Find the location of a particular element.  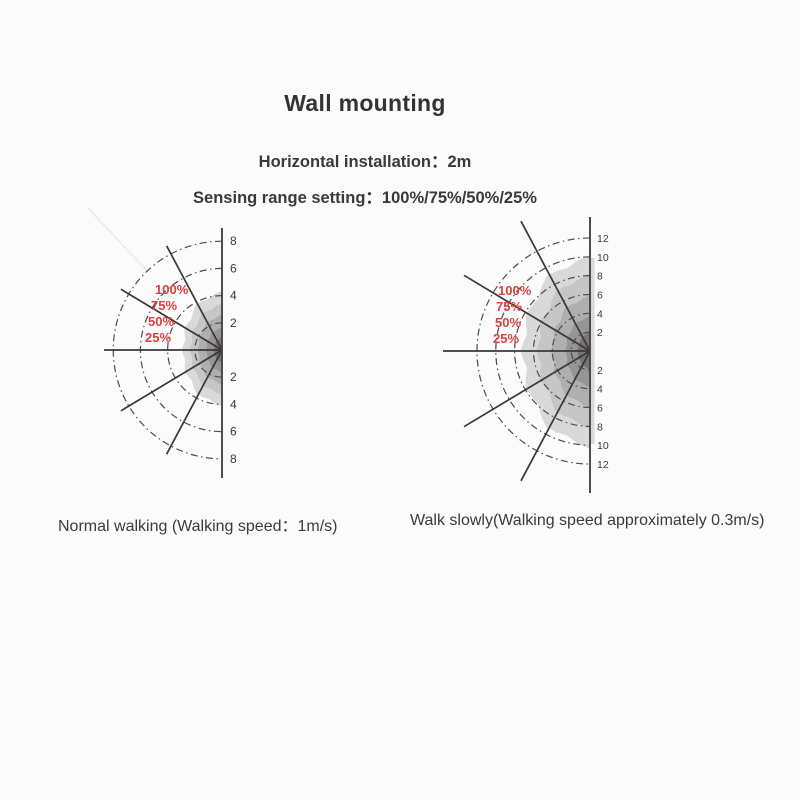

slow-walking-coverage-chart: 2 2 4 4 6 6 8 8 10 10 12 12 100%75%50%25% is located at coordinates (526, 355).